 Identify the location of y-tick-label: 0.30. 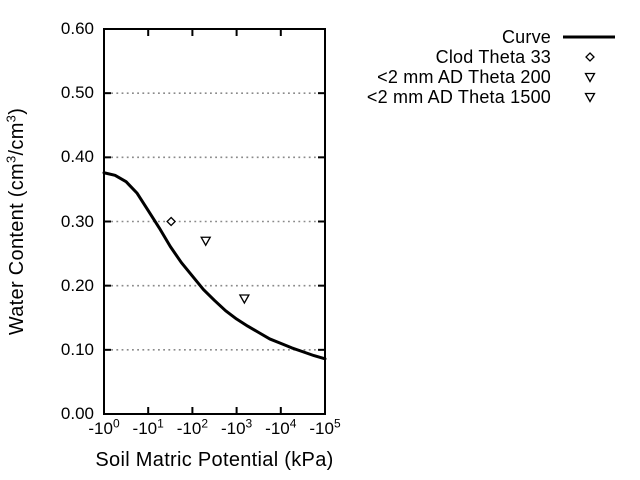
(77, 221).